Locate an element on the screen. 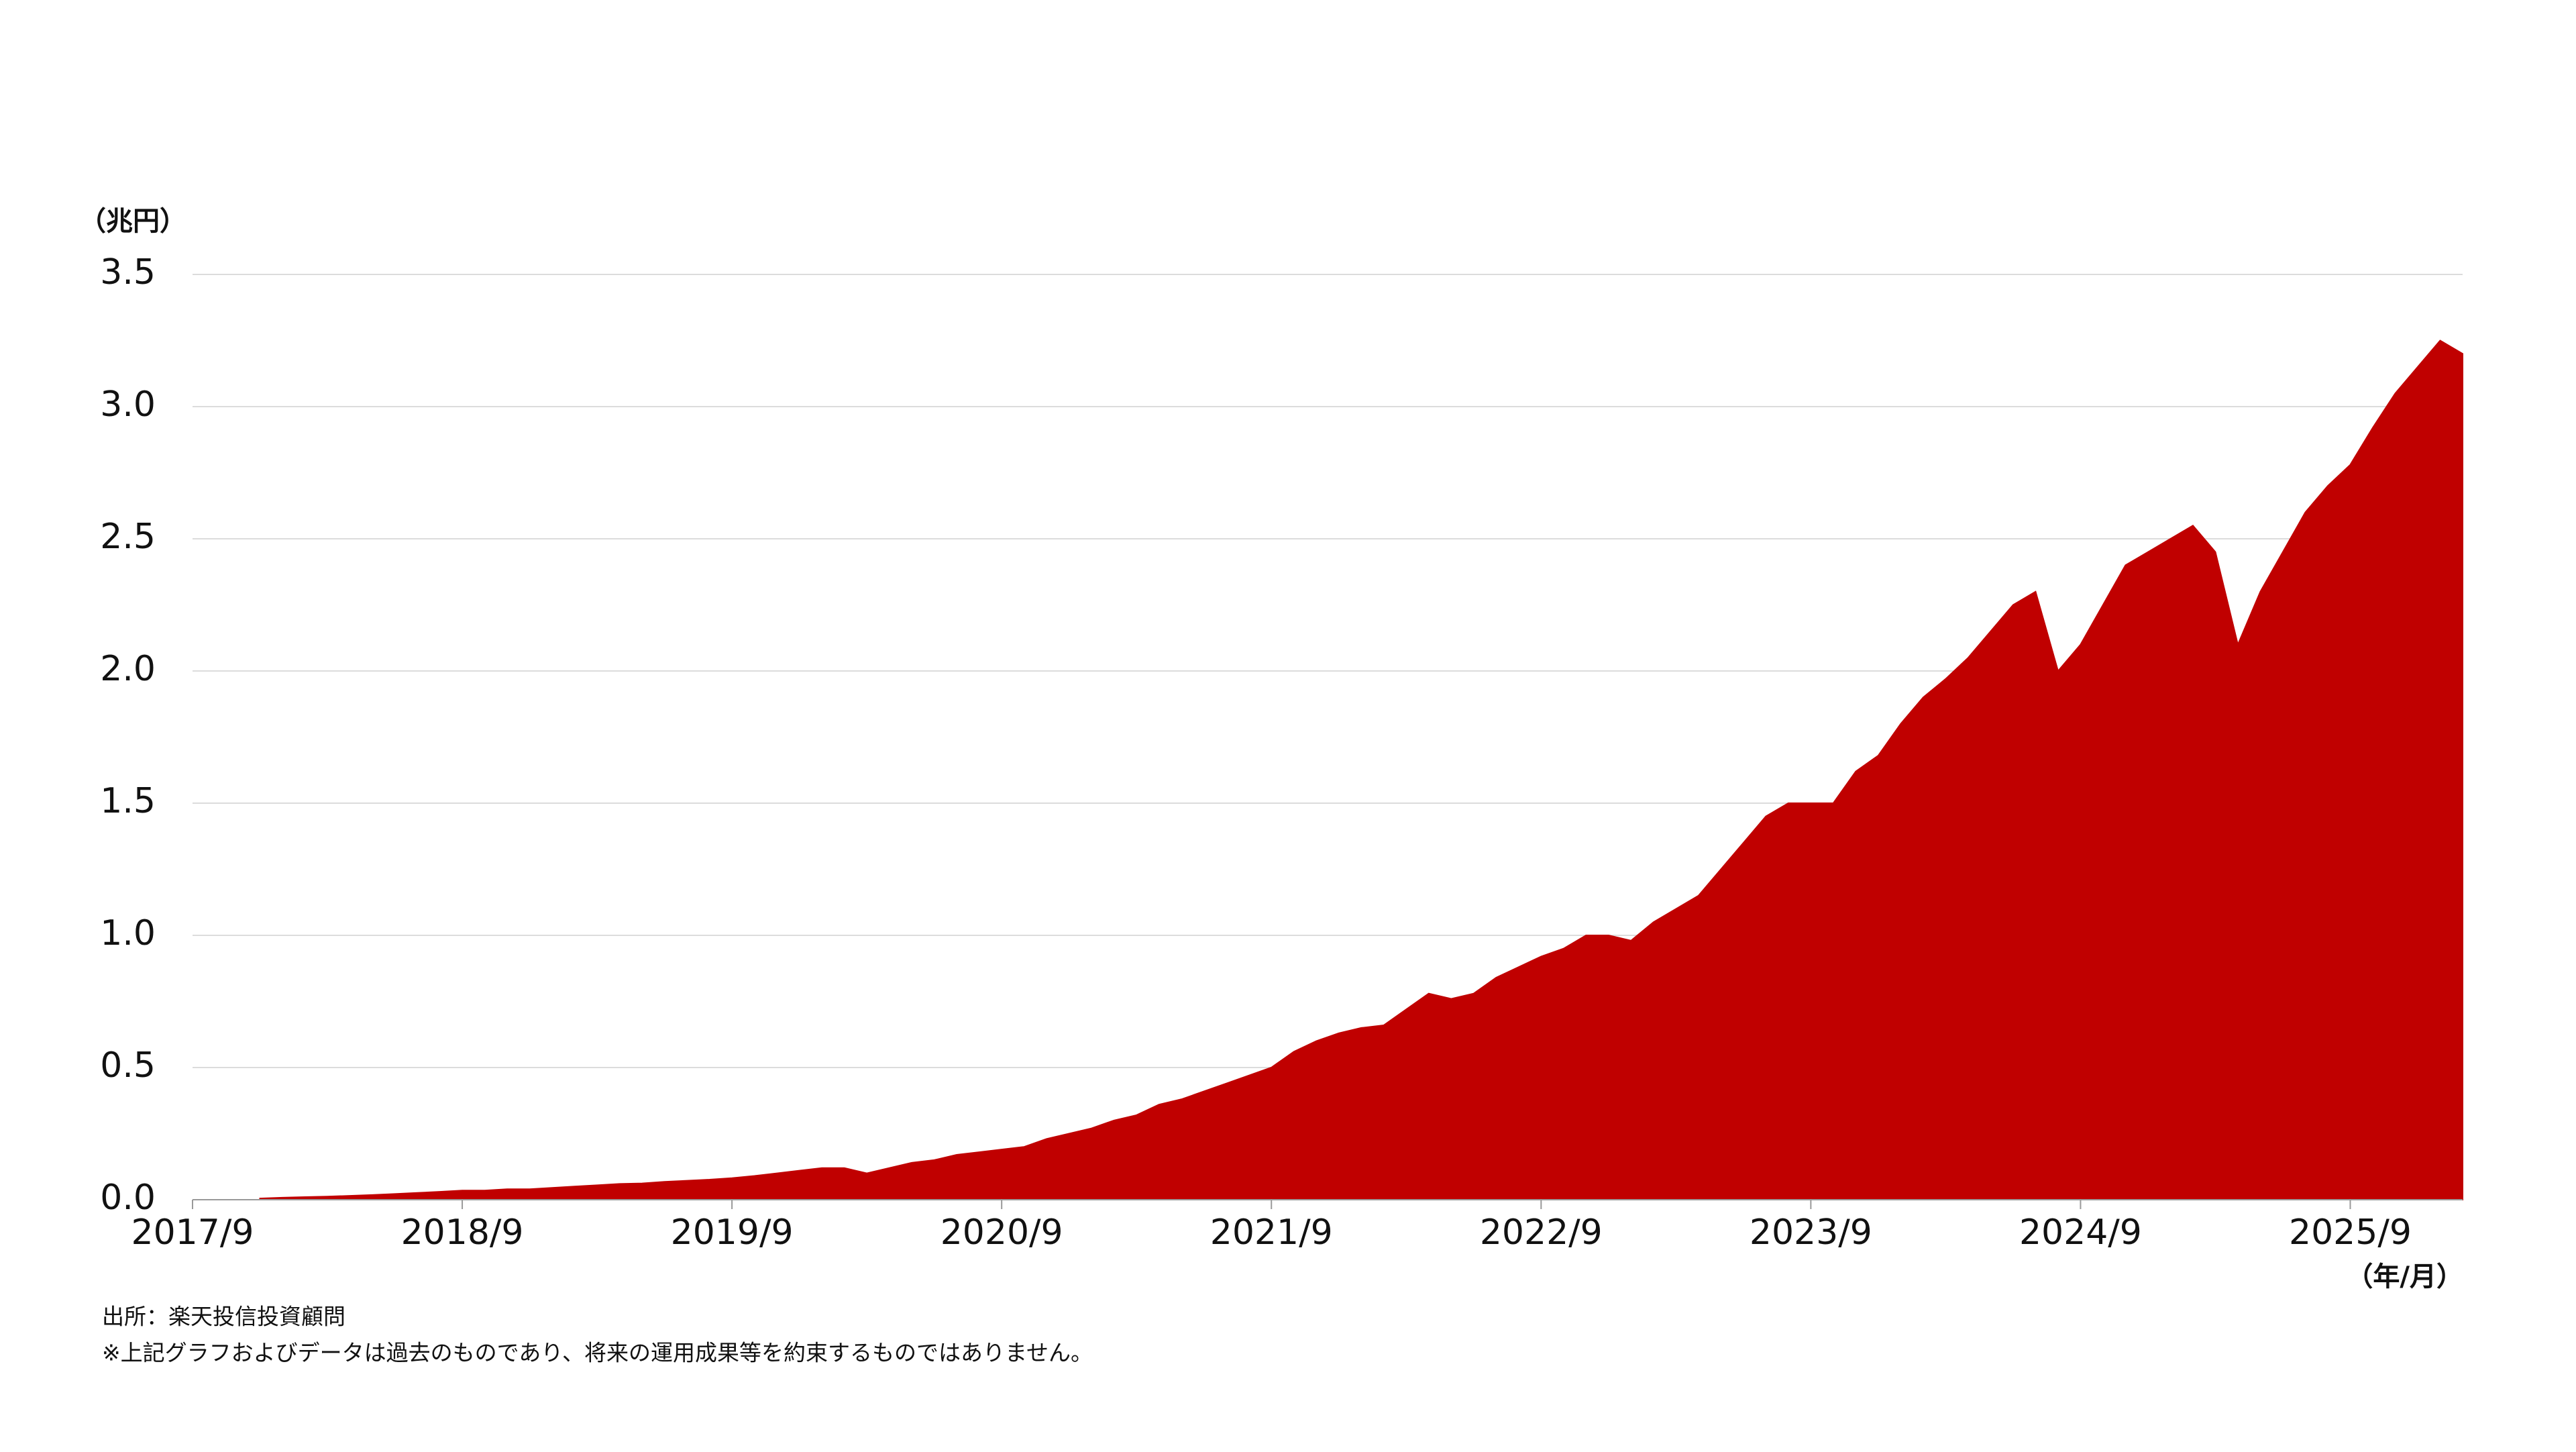 Image resolution: width=2576 pixels, height=1452 pixels. x-tick-label: 2020/9 is located at coordinates (1002, 1233).